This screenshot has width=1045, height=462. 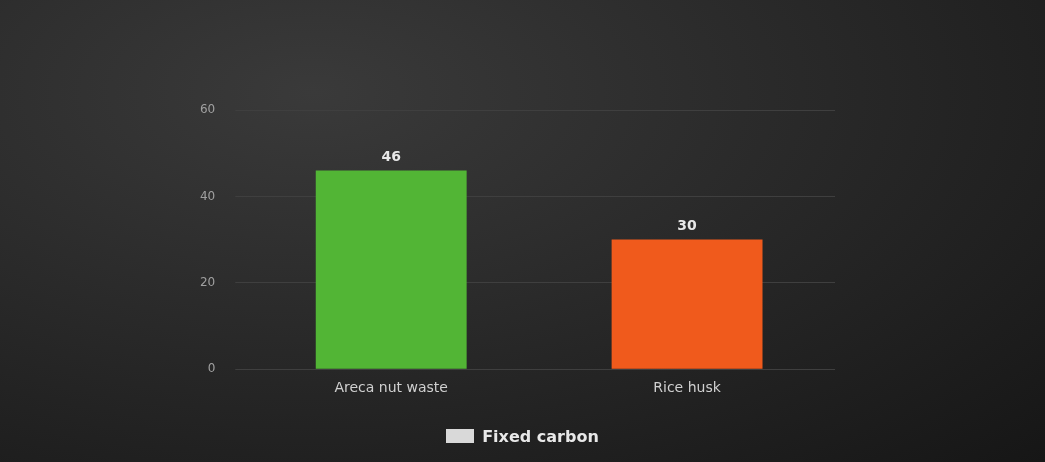 I want to click on text: Fixed carbon, so click(x=540, y=436).